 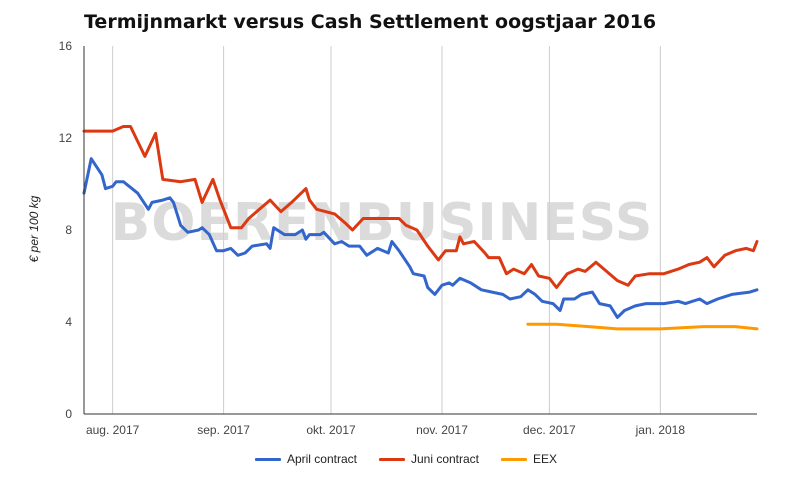 I want to click on legend-item: EEX, so click(x=529, y=459).